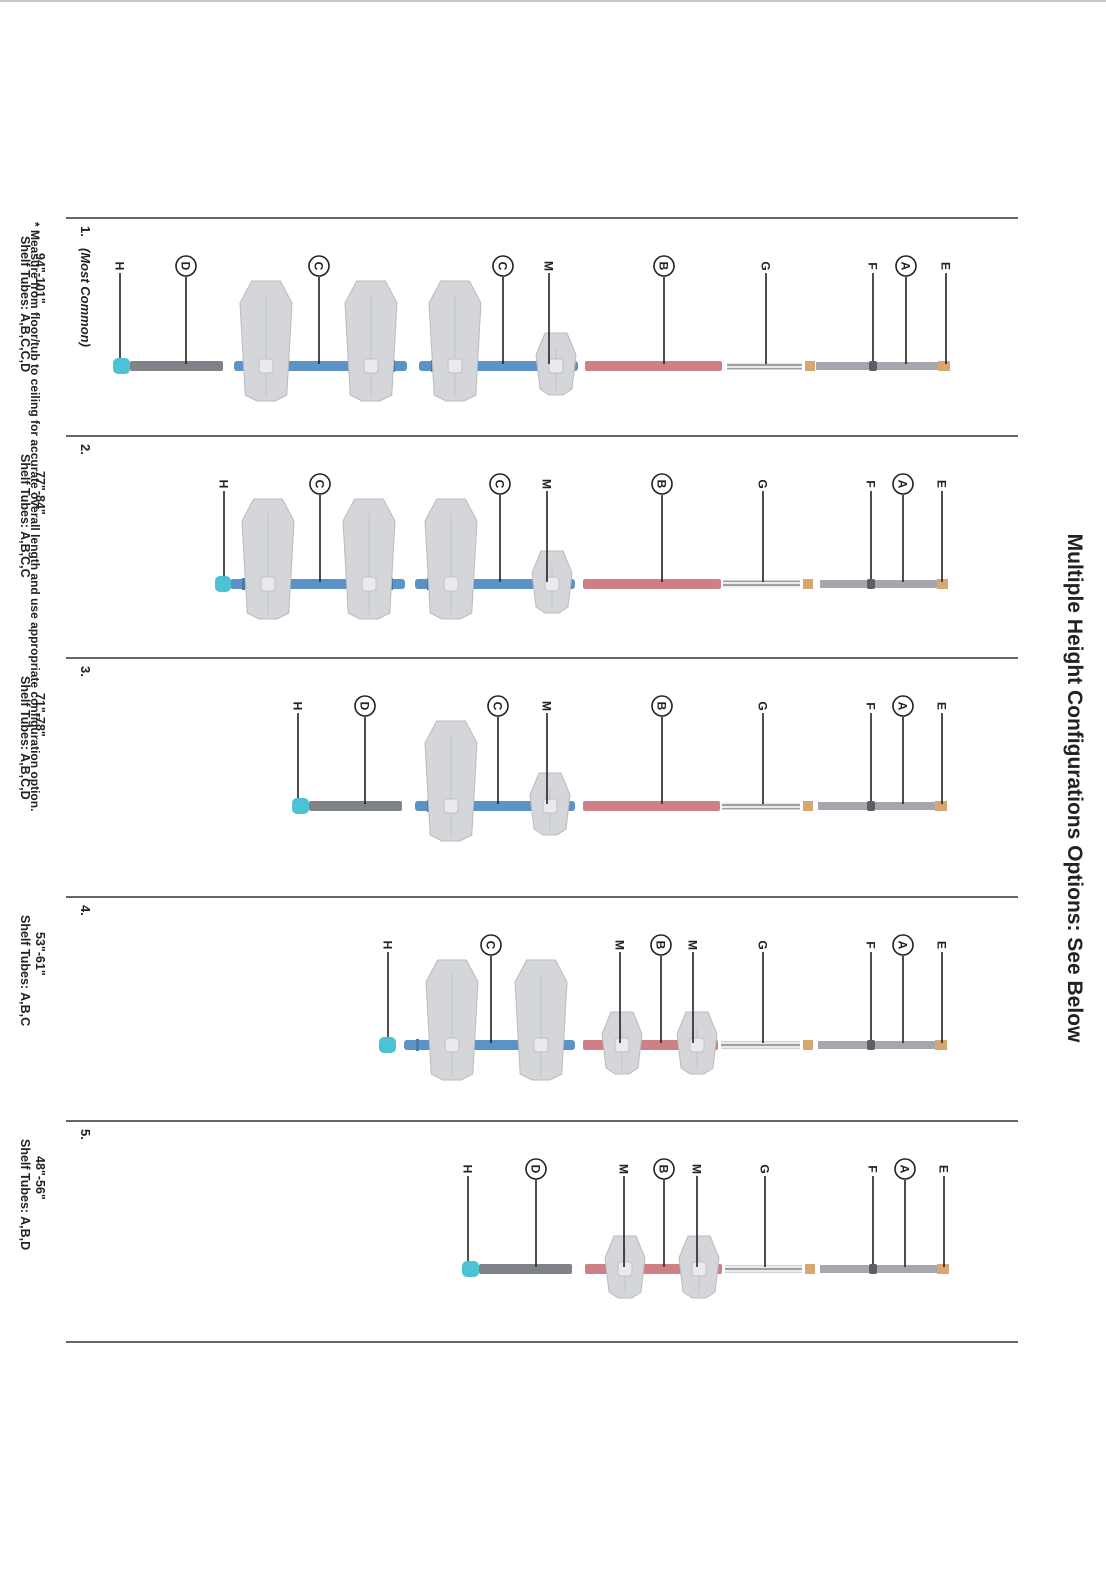  What do you see at coordinates (85, 449) in the screenshot?
I see `config-number: 2.` at bounding box center [85, 449].